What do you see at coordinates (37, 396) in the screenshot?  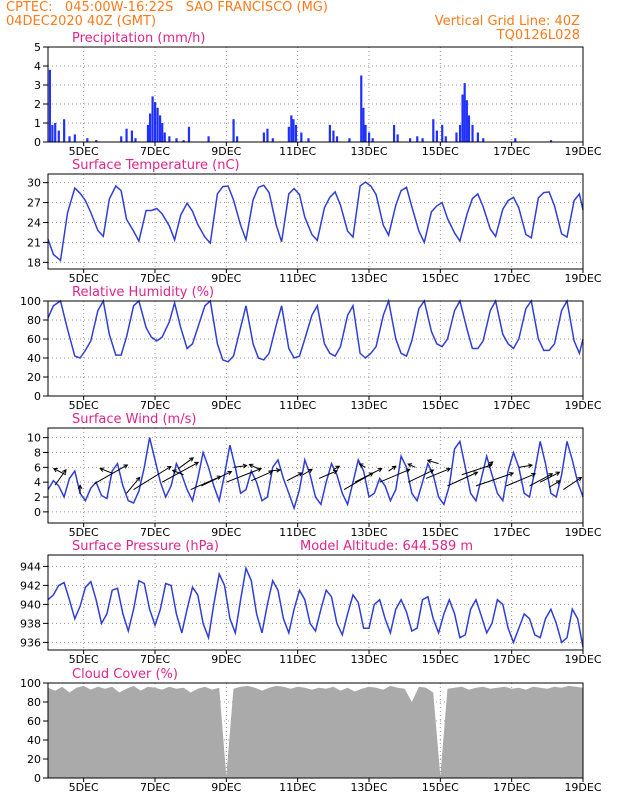 I see `y-tick-label: 0` at bounding box center [37, 396].